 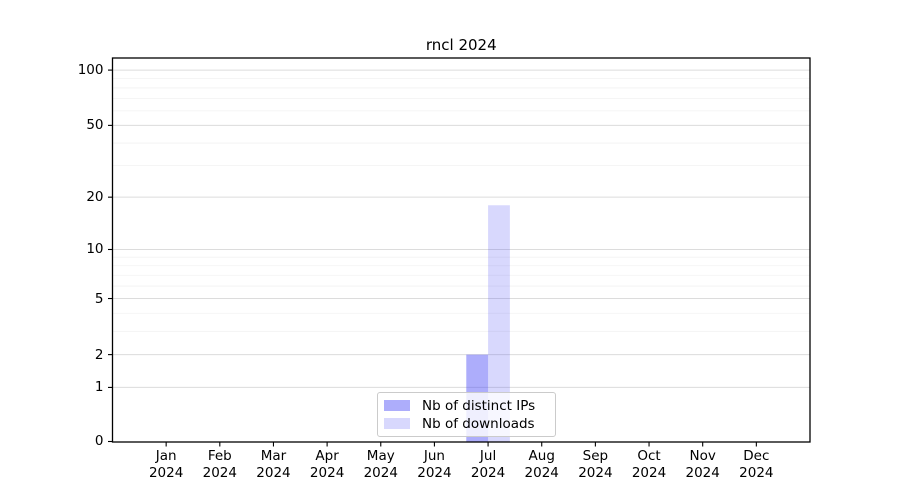 I want to click on x-axis-tick-label: Apr 2024, so click(x=327, y=464).